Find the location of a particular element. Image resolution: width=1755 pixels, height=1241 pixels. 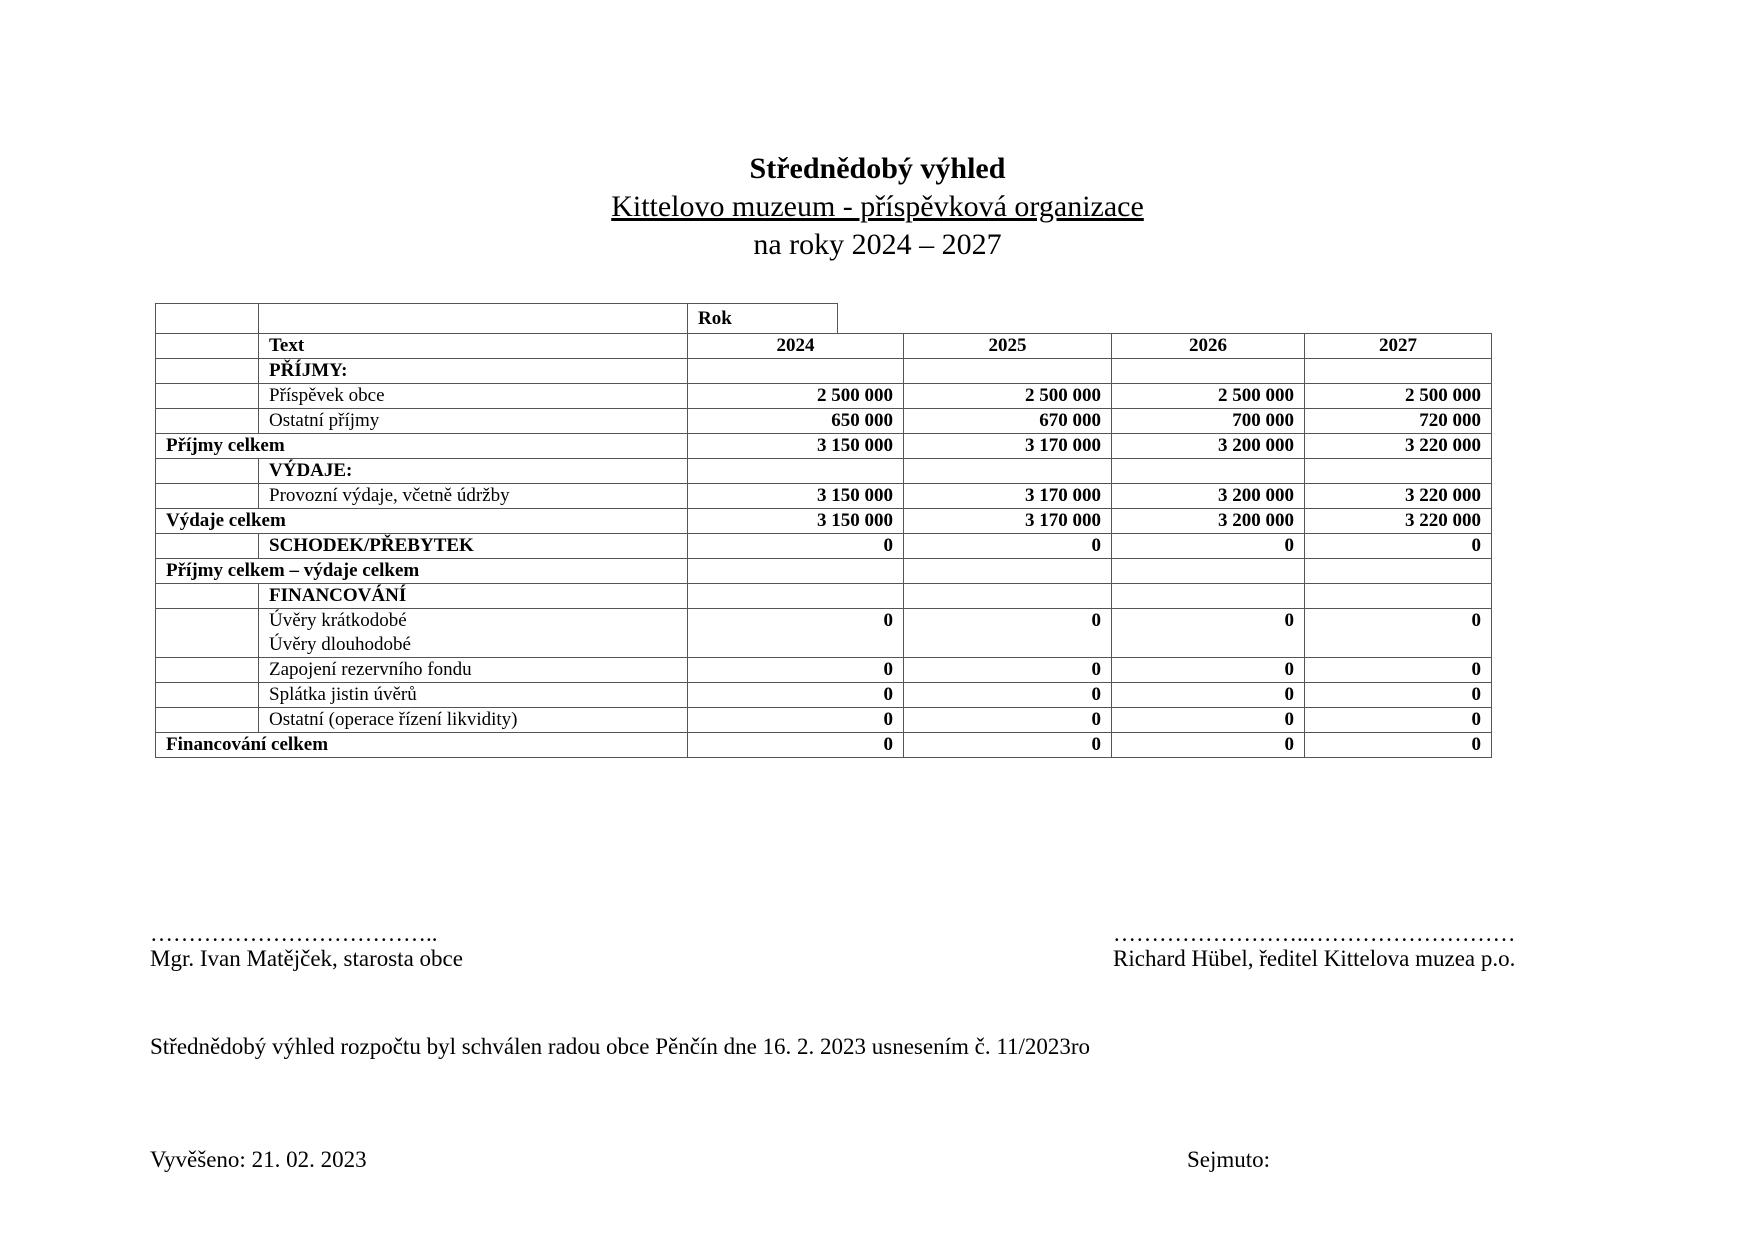

value-2026: 700 000 is located at coordinates (1208, 421).